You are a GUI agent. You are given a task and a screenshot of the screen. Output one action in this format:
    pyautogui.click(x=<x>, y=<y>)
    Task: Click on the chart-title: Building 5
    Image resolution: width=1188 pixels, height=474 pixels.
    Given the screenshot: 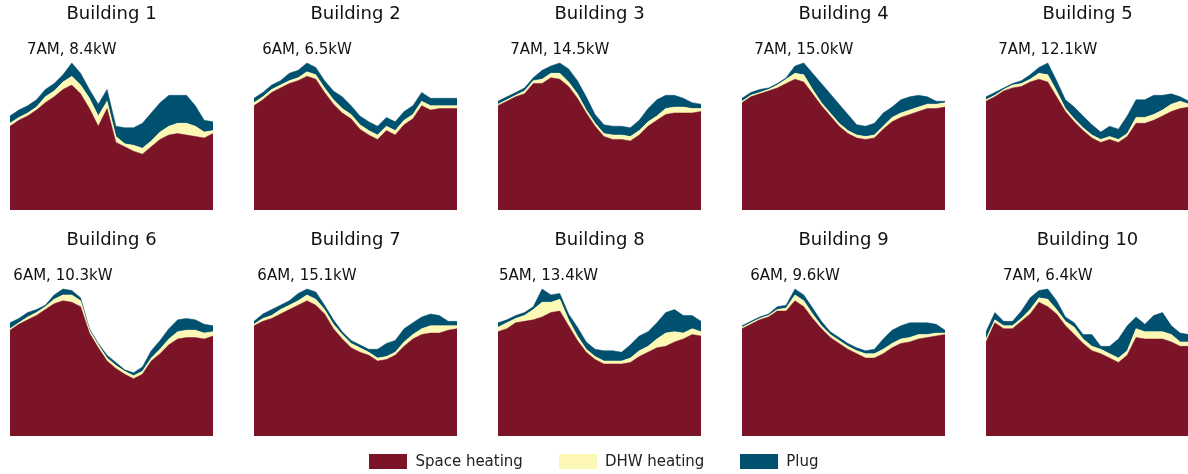 What is the action you would take?
    pyautogui.click(x=1087, y=13)
    